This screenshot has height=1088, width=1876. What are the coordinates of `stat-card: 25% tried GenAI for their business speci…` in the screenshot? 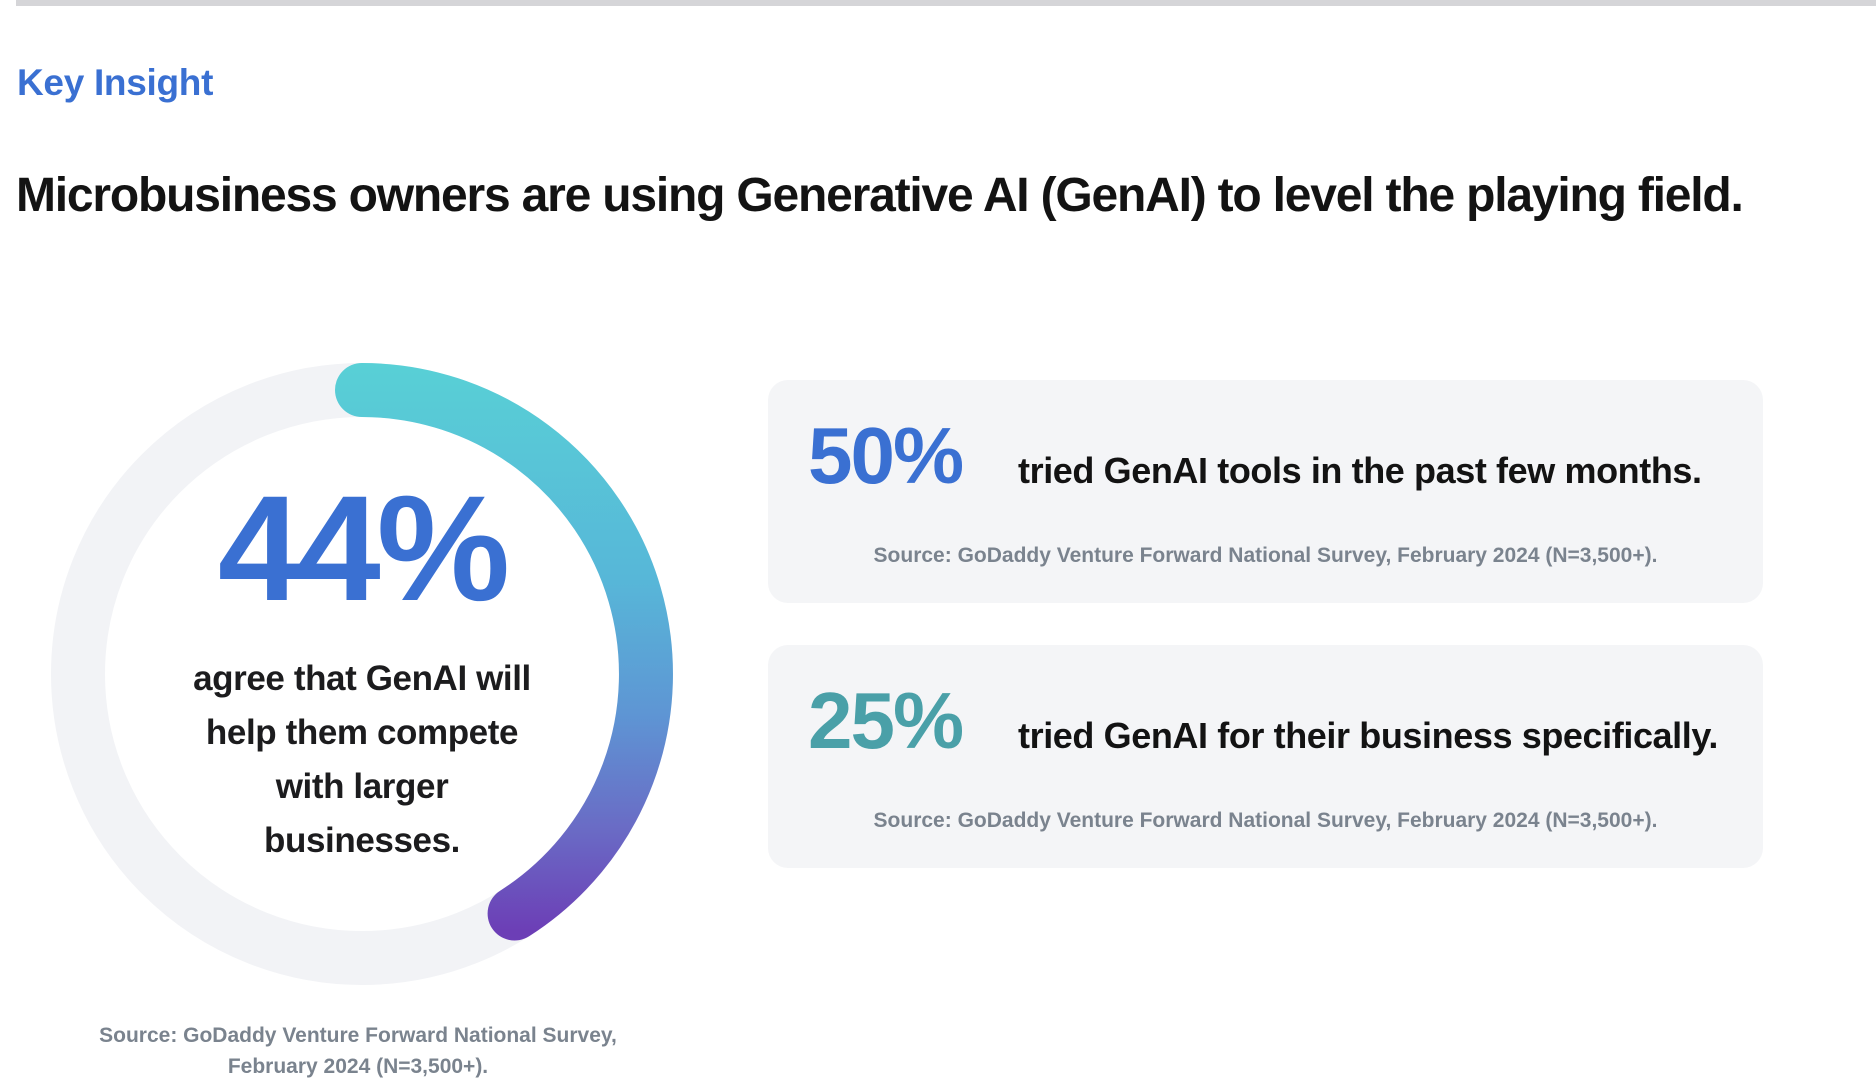 It's located at (1265, 756).